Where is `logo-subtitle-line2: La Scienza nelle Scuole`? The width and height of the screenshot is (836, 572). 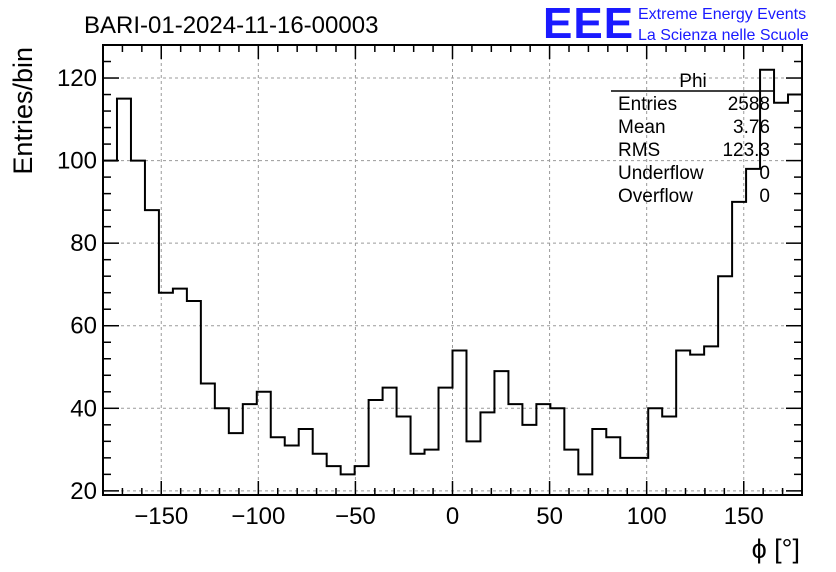 logo-subtitle-line2: La Scienza nelle Scuole is located at coordinates (723, 35).